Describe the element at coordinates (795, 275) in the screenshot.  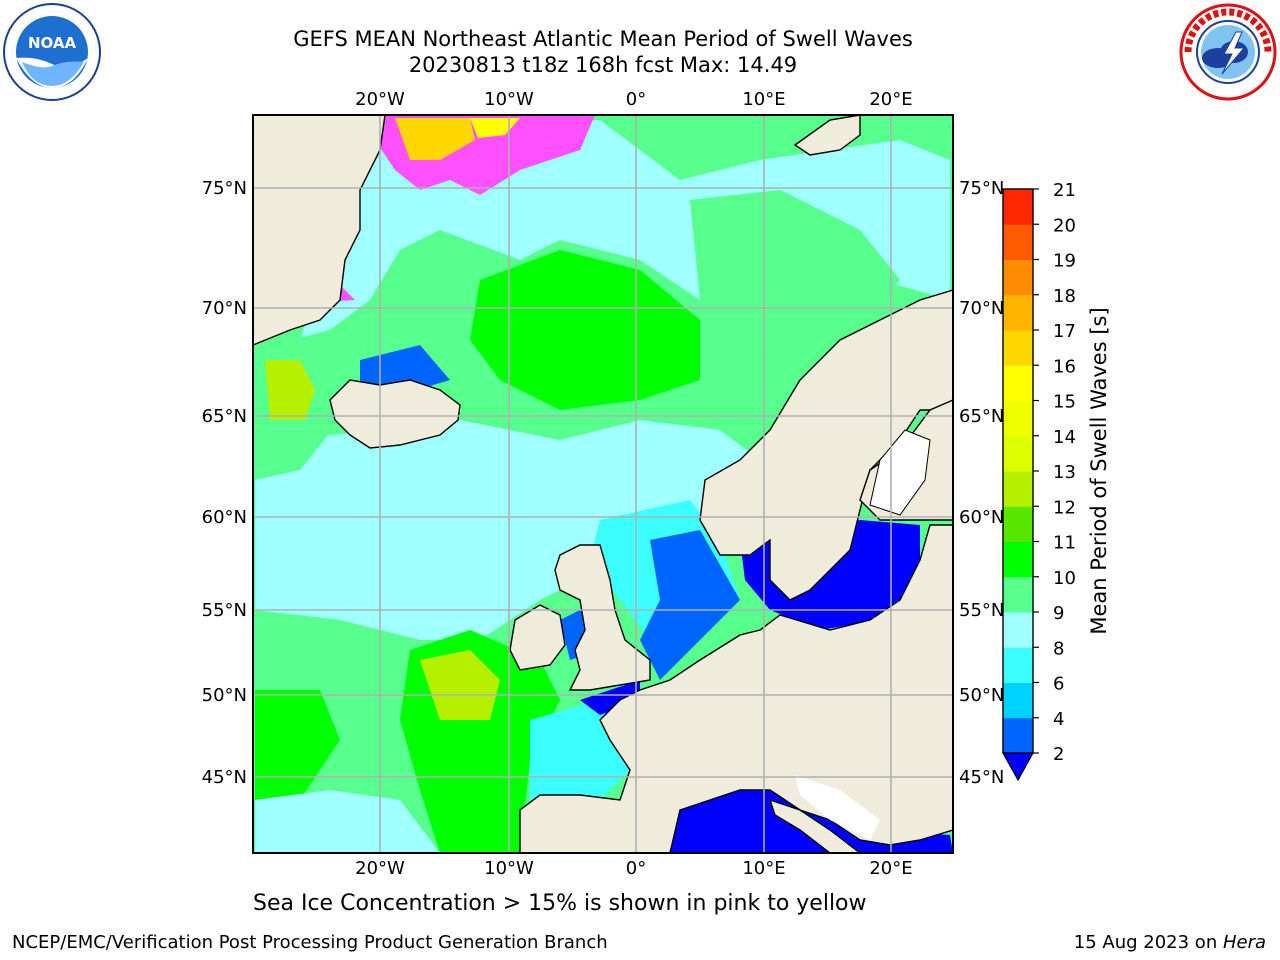
I see `swell-field-green-northeast` at that location.